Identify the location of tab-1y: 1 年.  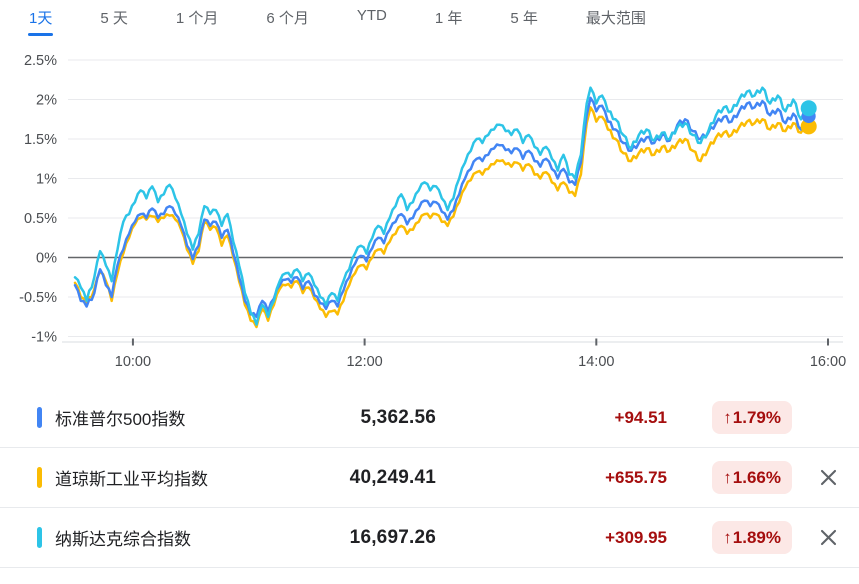
(449, 22).